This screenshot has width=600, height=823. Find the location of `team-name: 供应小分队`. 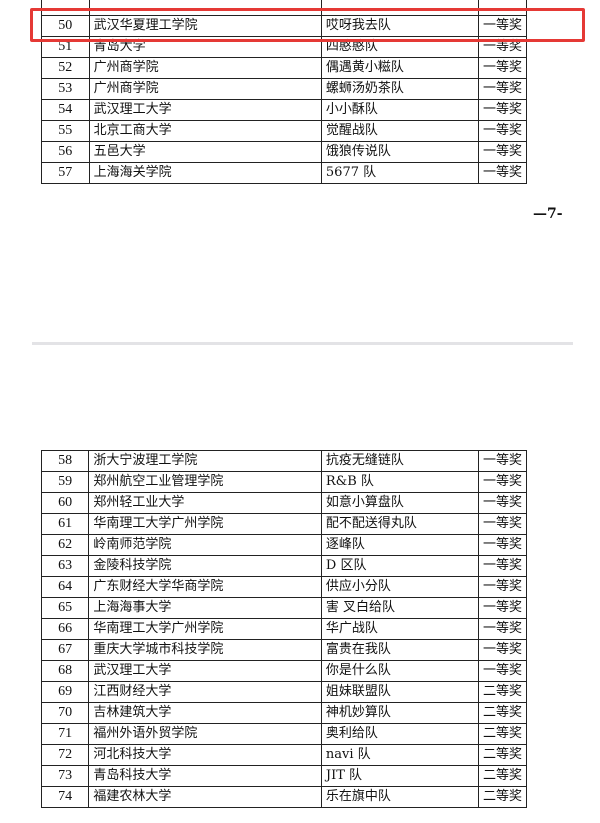

team-name: 供应小分队 is located at coordinates (399, 587).